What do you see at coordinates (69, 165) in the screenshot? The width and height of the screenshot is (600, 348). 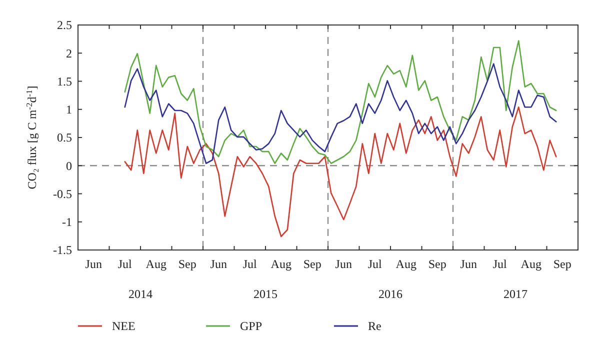 I see `y-tick-label: 0` at bounding box center [69, 165].